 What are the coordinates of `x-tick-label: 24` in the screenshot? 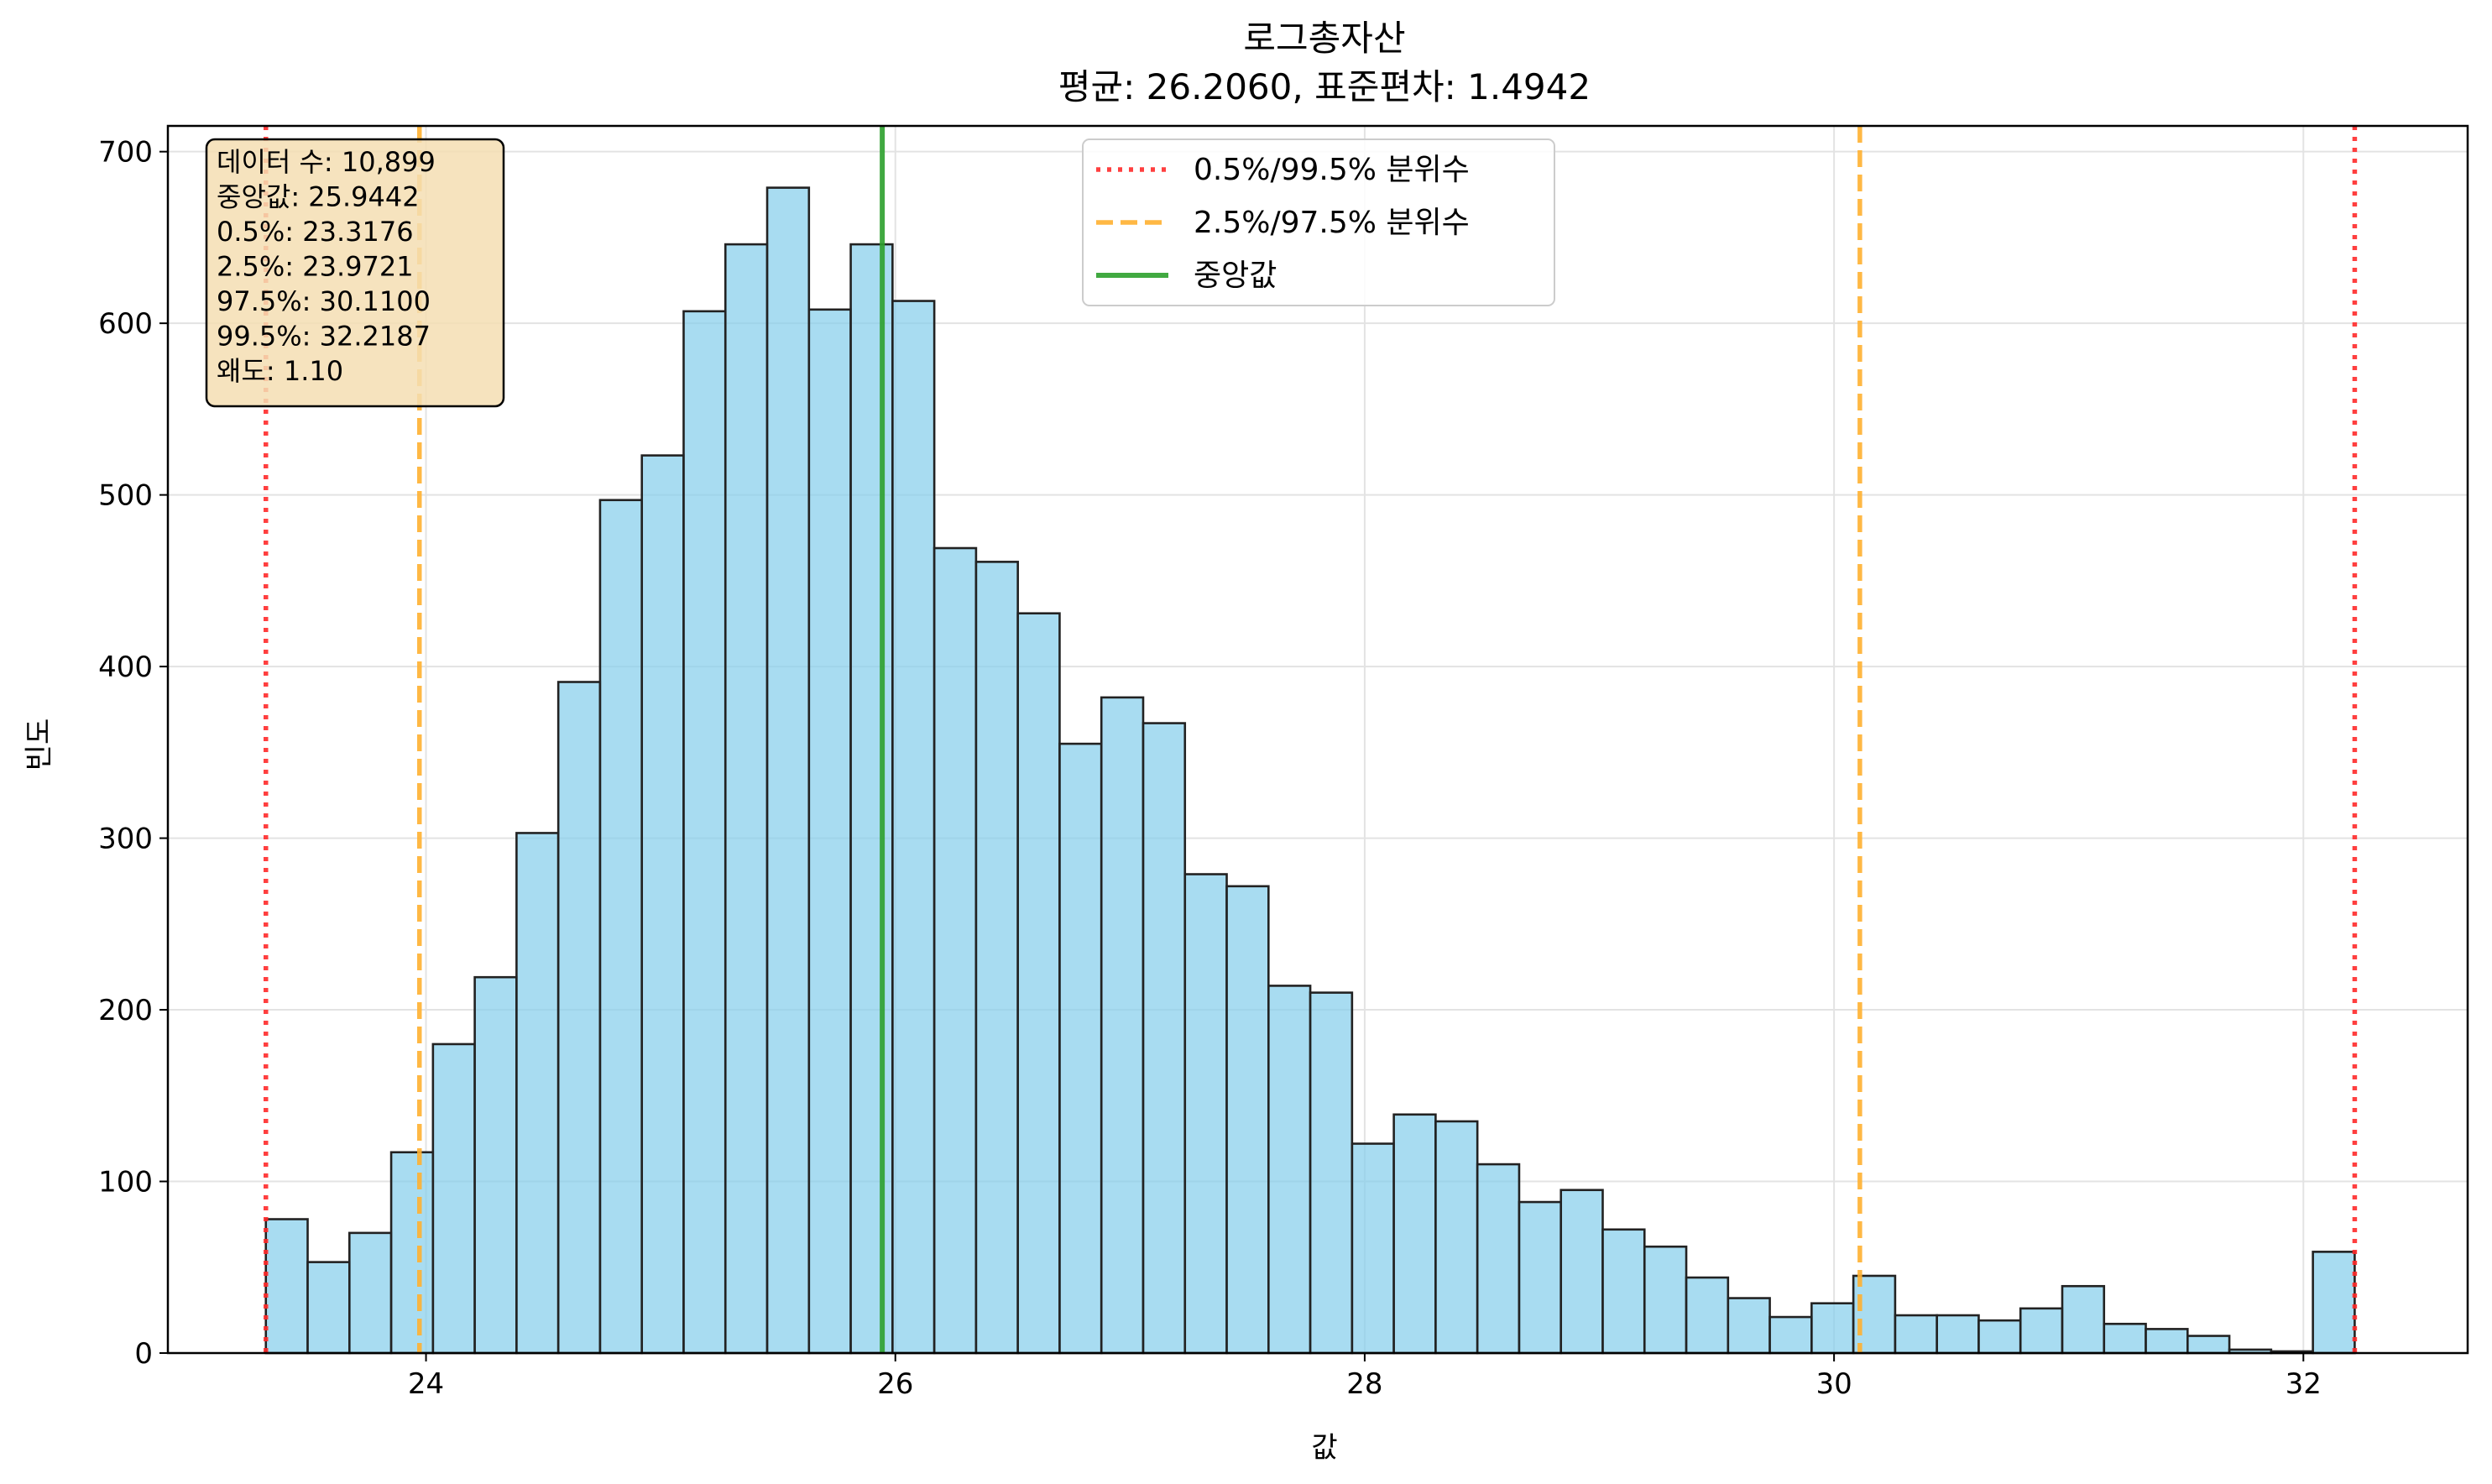 It's located at (426, 1384).